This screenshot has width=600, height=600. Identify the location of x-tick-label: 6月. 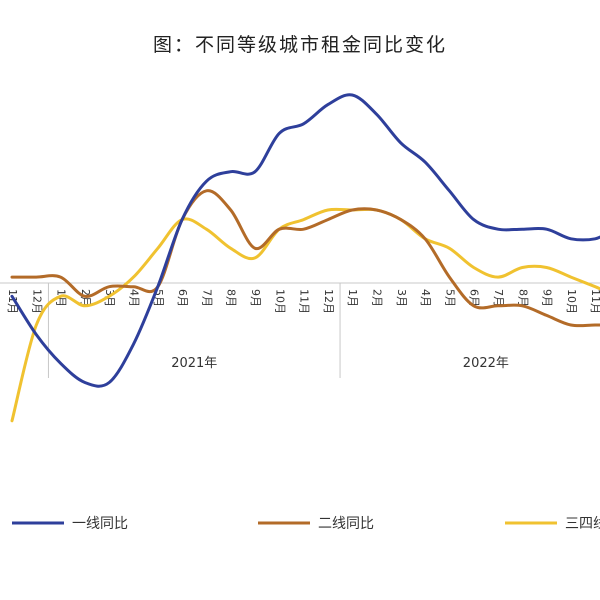
(182, 298).